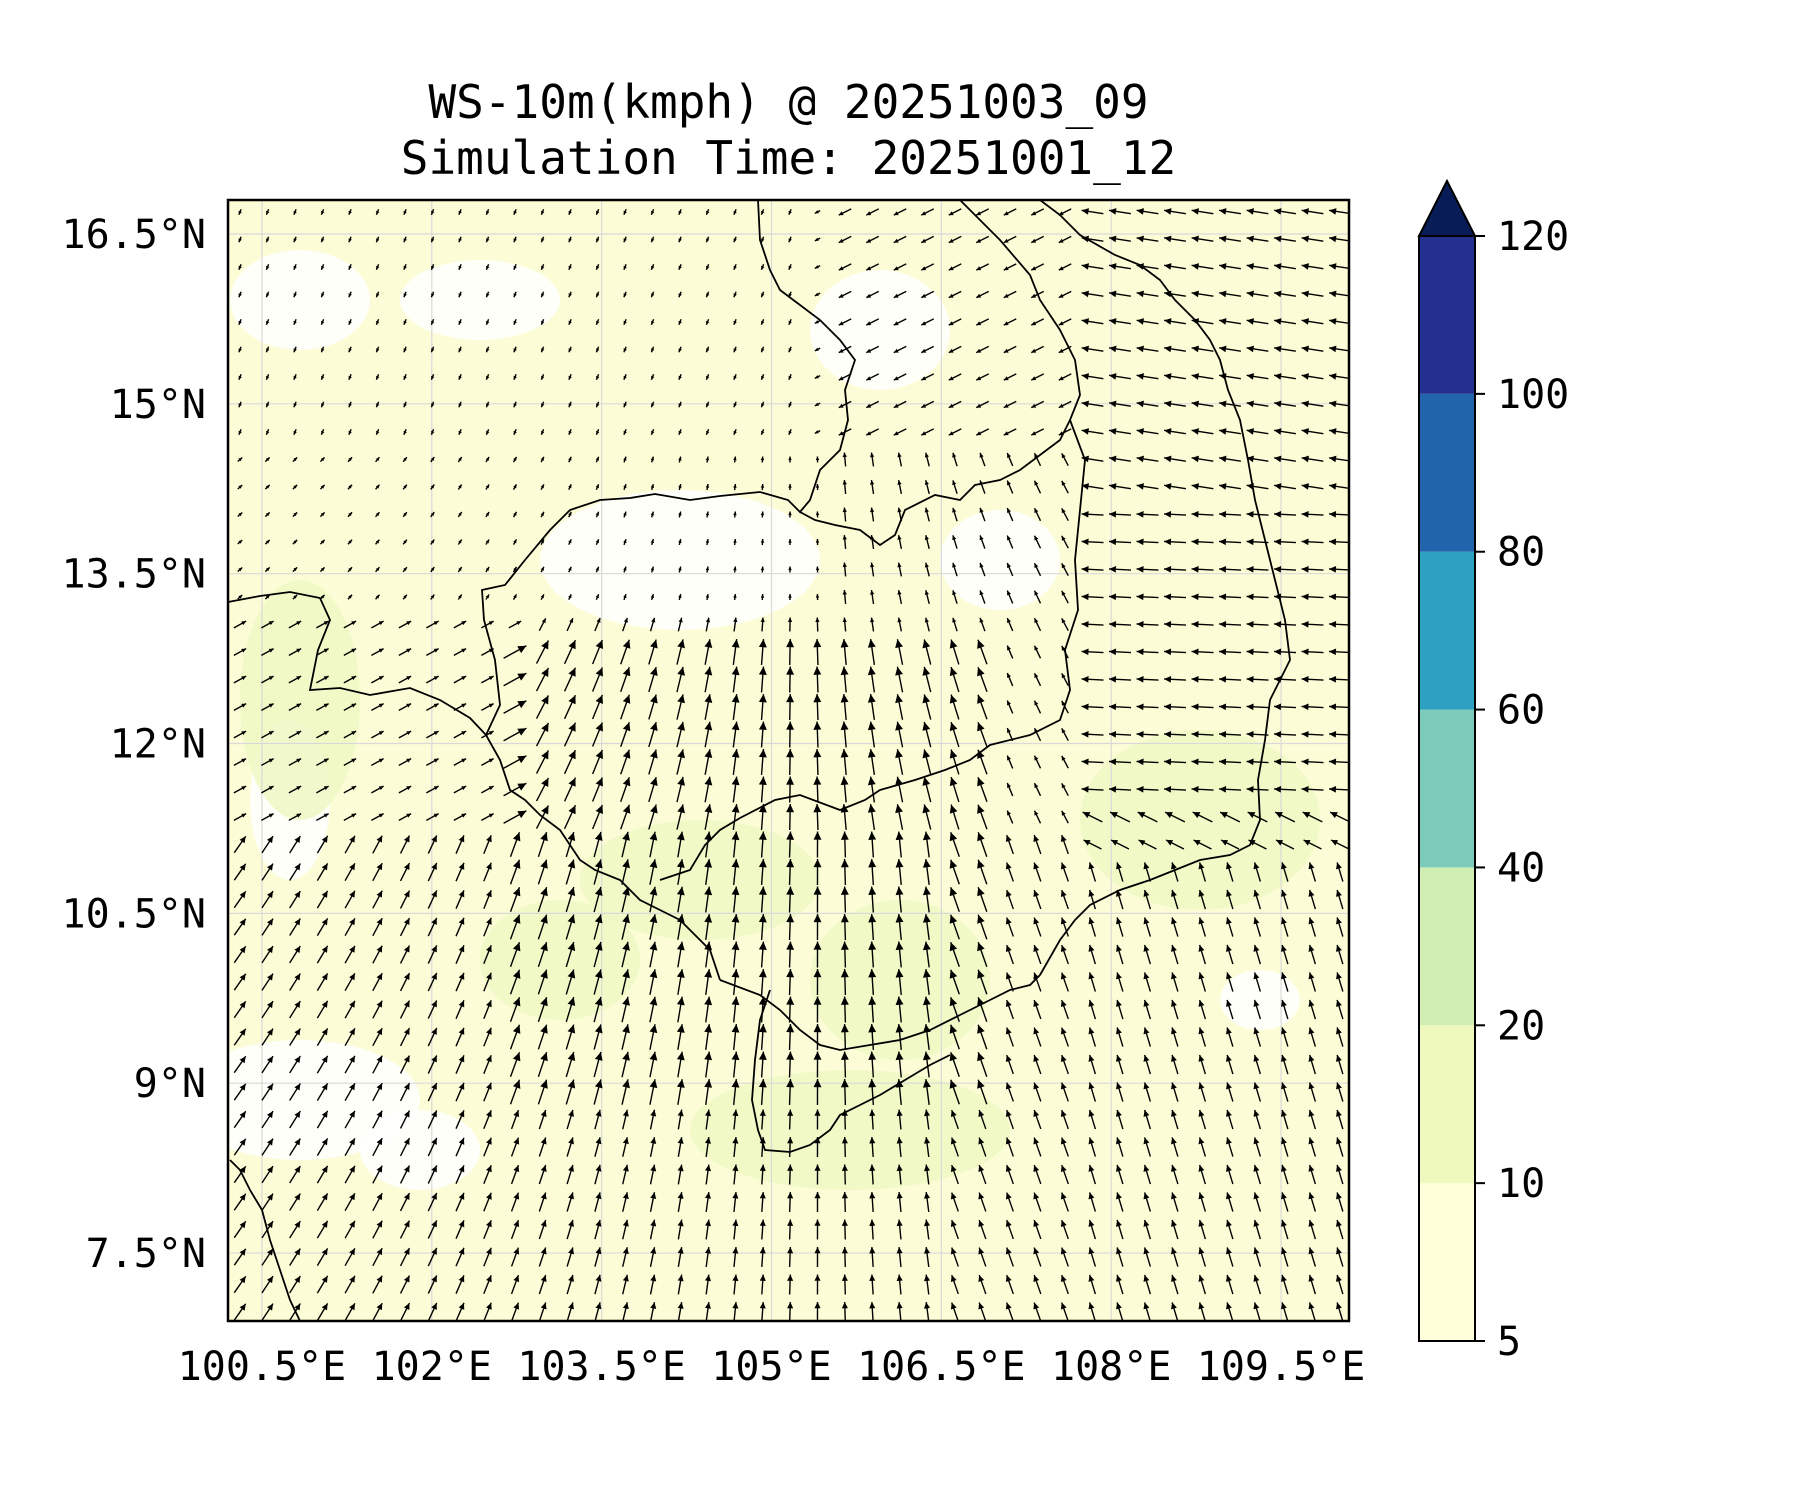 The image size is (1800, 1500). What do you see at coordinates (432, 1367) in the screenshot?
I see `lon-tick-label: 102°E` at bounding box center [432, 1367].